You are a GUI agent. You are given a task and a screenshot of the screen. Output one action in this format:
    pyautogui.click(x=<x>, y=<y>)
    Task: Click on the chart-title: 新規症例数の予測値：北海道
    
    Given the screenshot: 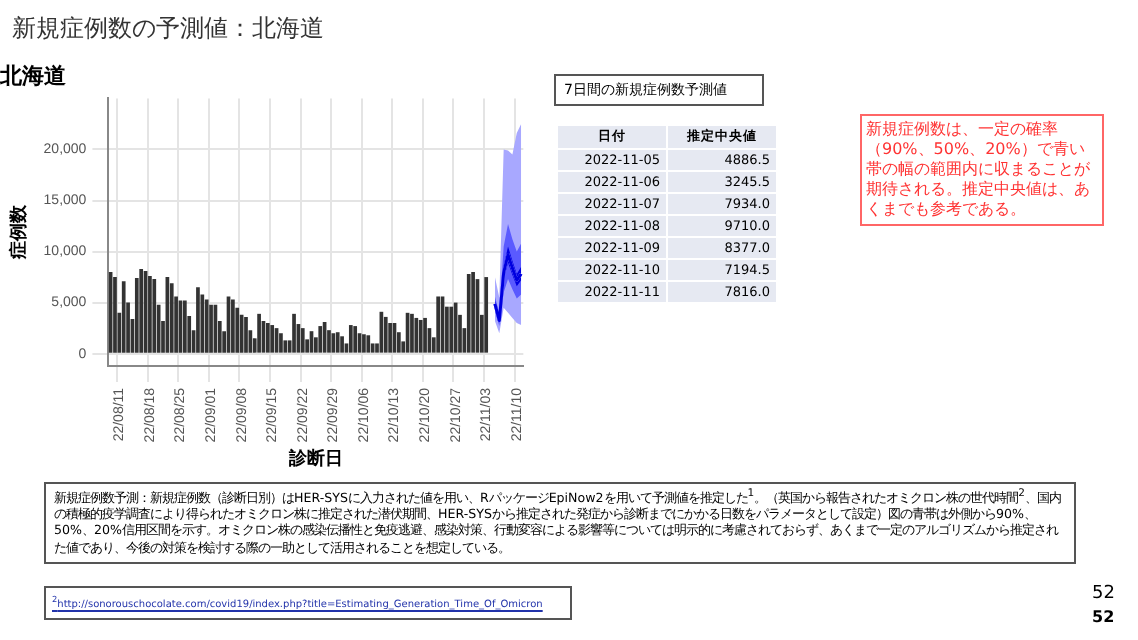 What is the action you would take?
    pyautogui.click(x=168, y=29)
    